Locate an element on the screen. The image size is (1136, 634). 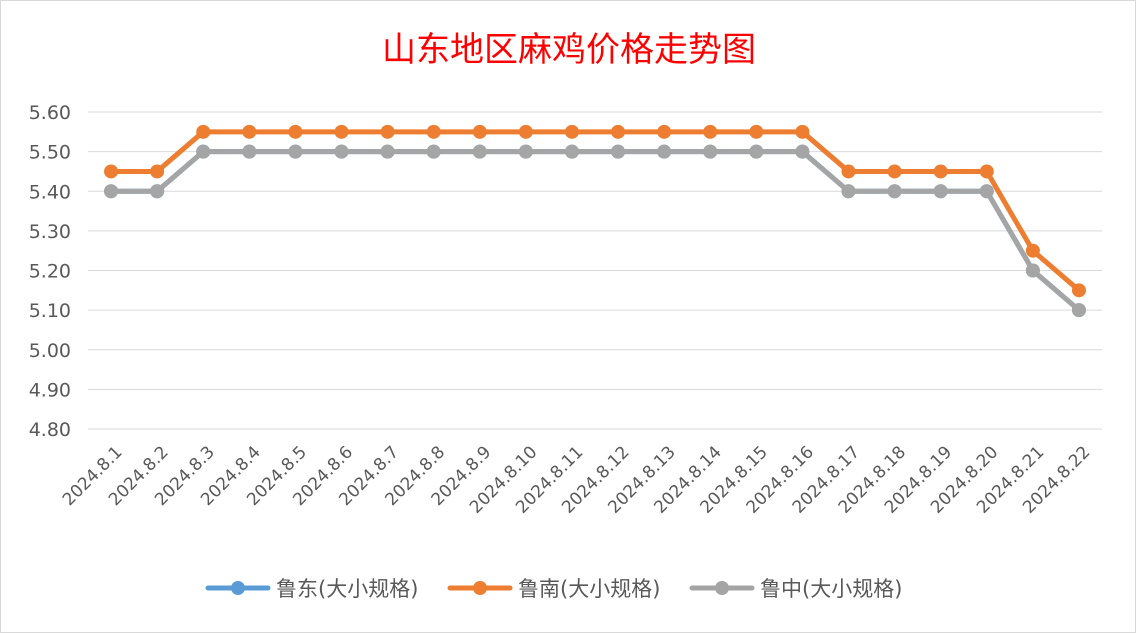
legend-item: 鲁南(大小规格) is located at coordinates (553, 589).